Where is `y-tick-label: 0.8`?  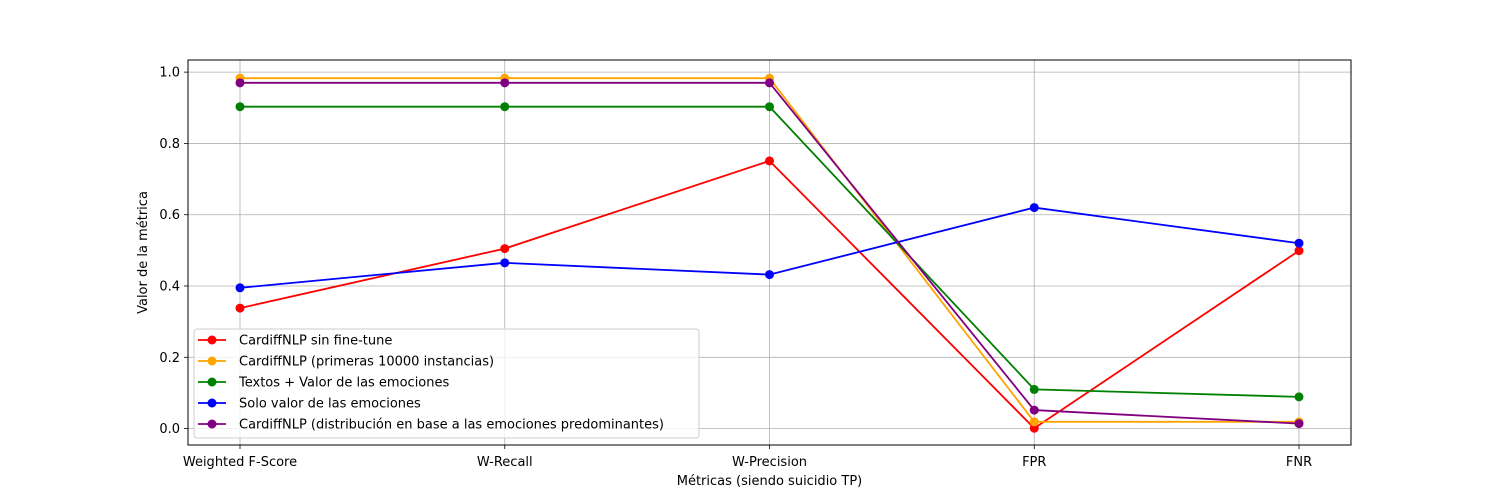
y-tick-label: 0.8 is located at coordinates (169, 144).